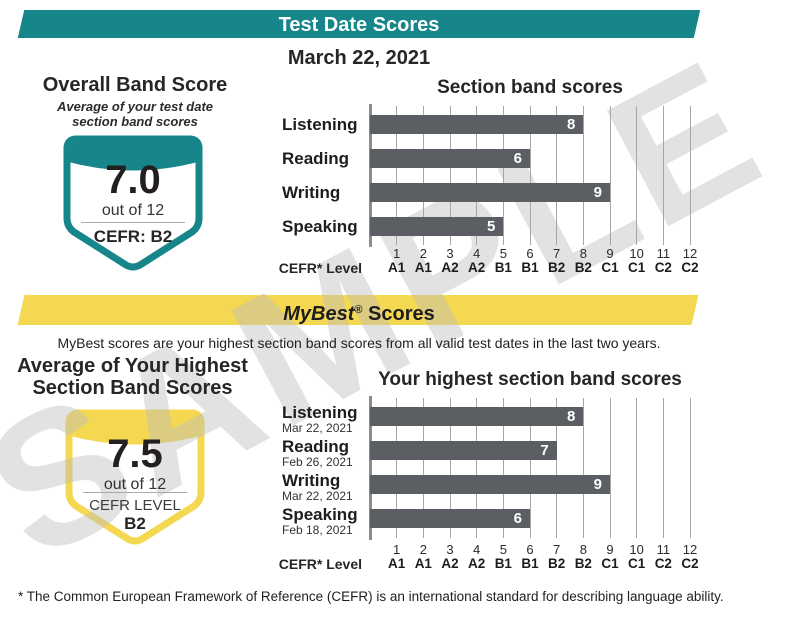 The height and width of the screenshot is (626, 800). What do you see at coordinates (663, 253) in the screenshot?
I see `x-tick-11: 11` at bounding box center [663, 253].